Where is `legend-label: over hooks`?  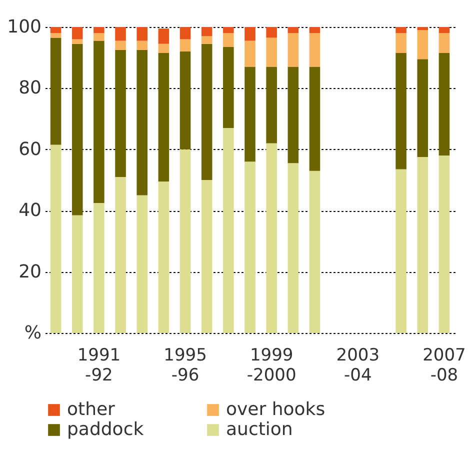 legend-label: over hooks is located at coordinates (276, 409).